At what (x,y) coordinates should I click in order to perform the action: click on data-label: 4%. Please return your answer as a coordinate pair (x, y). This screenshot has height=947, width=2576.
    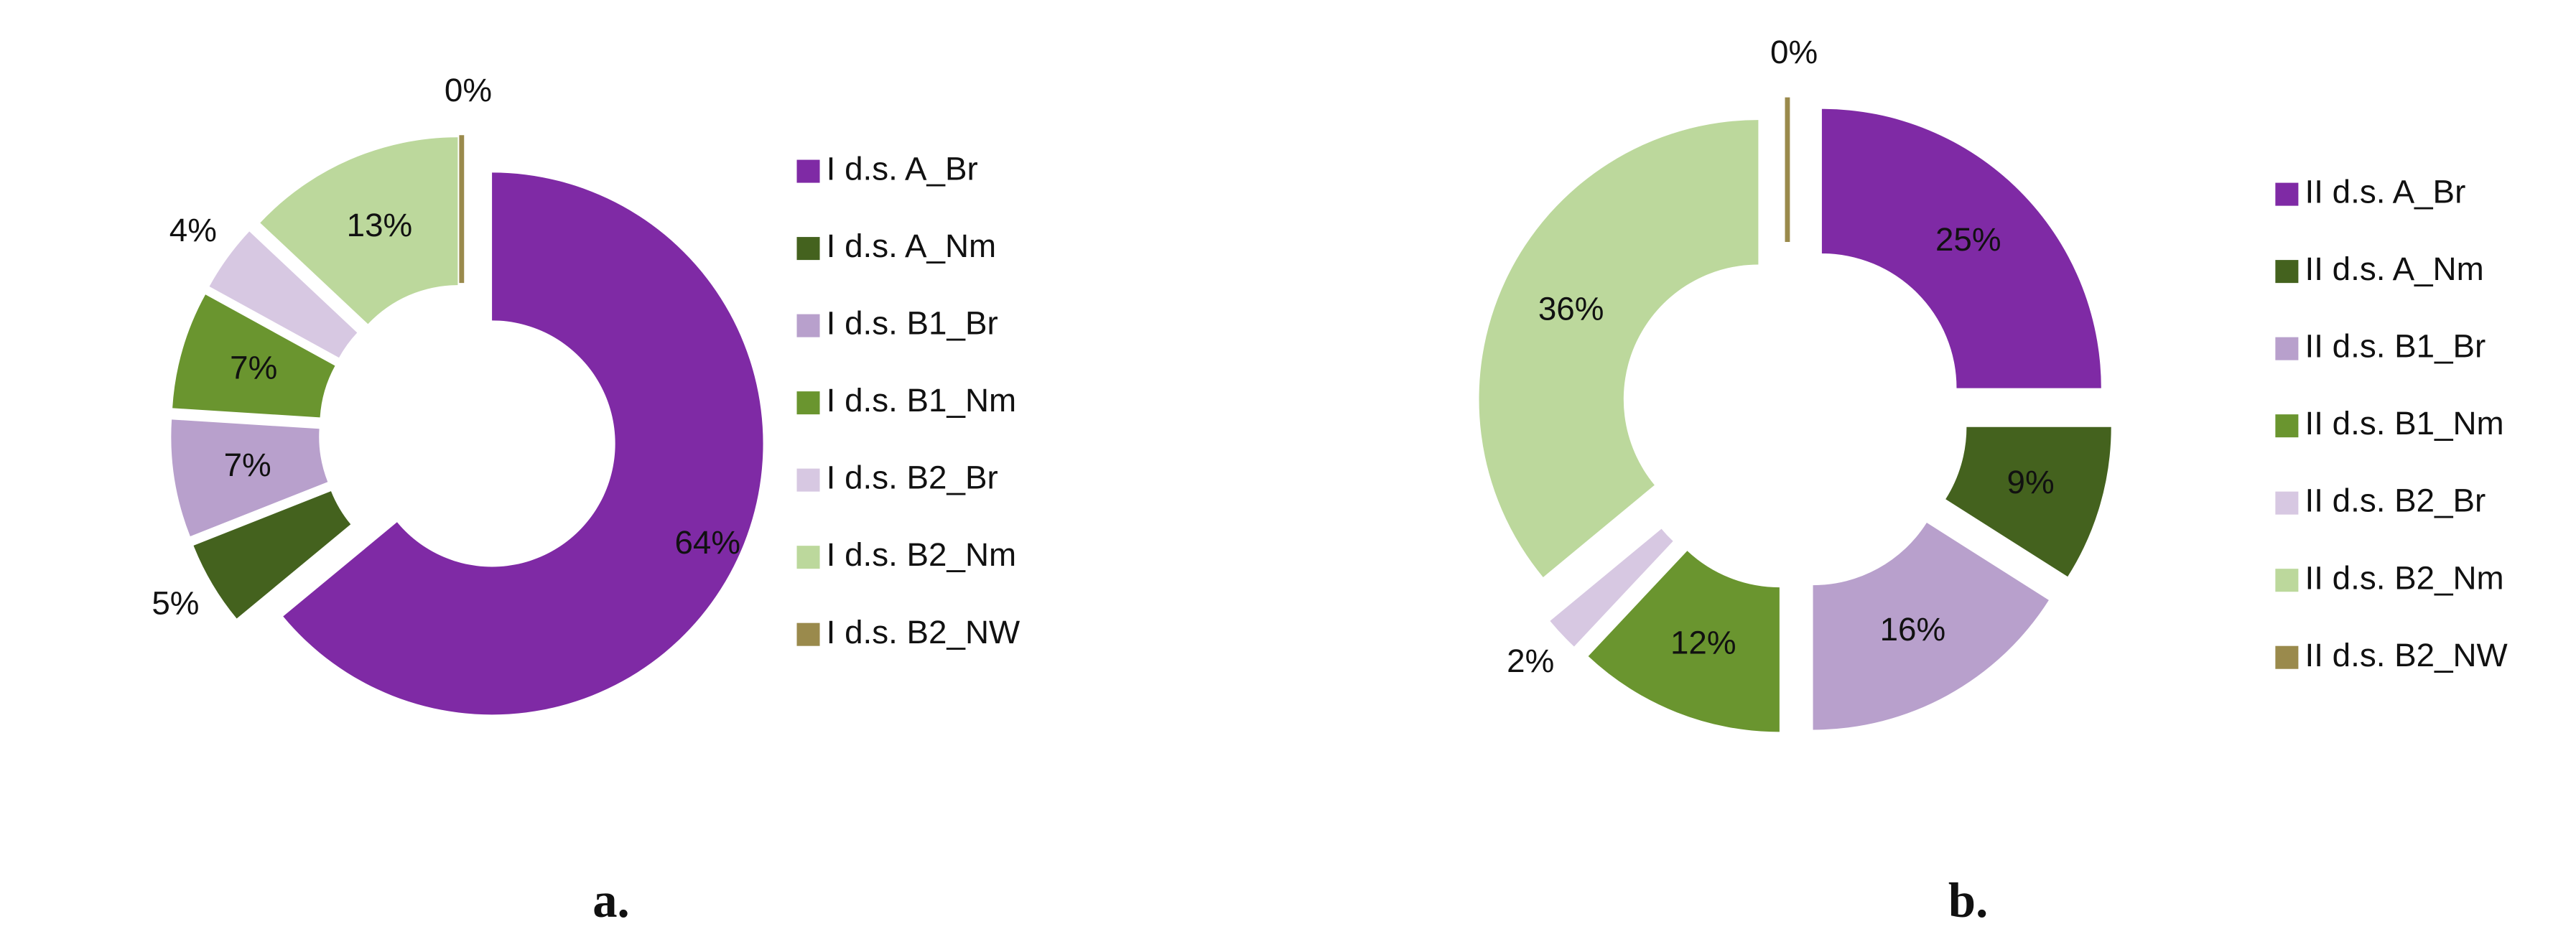
    Looking at the image, I should click on (193, 230).